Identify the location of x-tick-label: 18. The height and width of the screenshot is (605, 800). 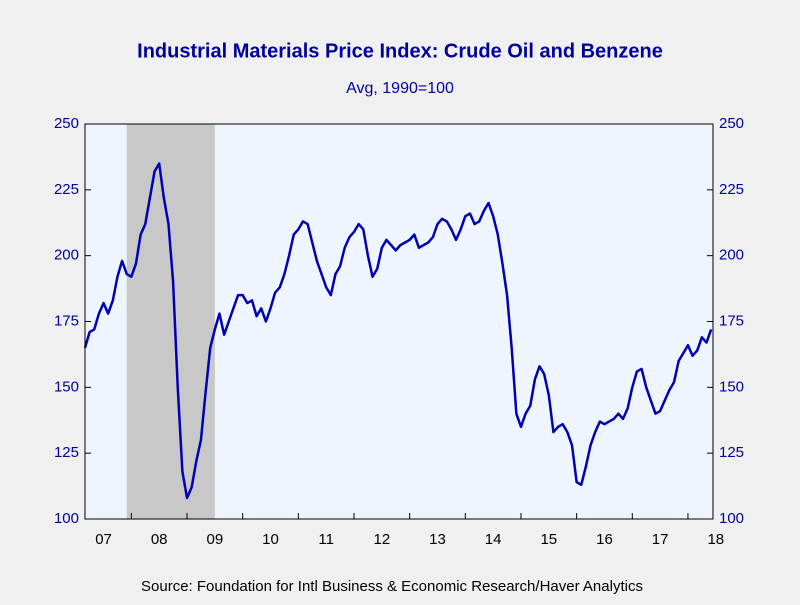
(715, 539).